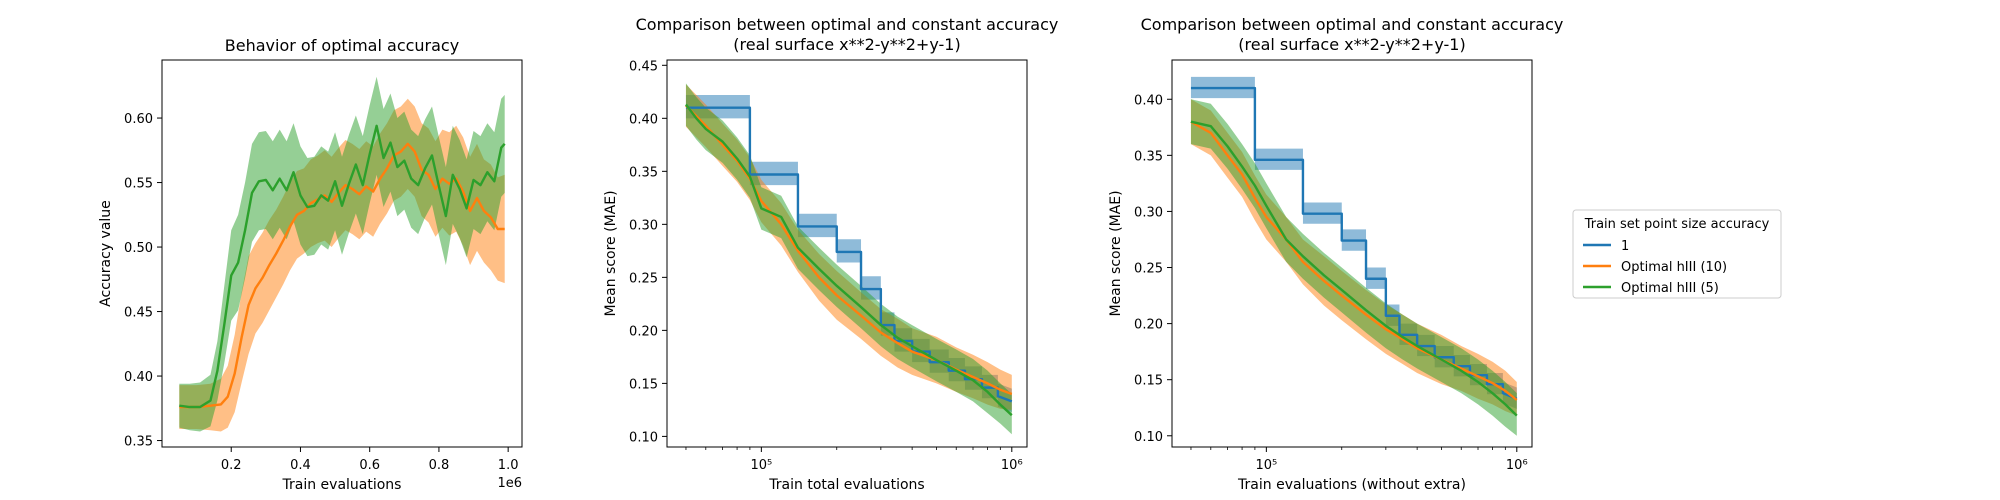 This screenshot has height=500, width=2000. Describe the element at coordinates (846, 485) in the screenshot. I see `x-axis-label: Train total evaluations` at that location.